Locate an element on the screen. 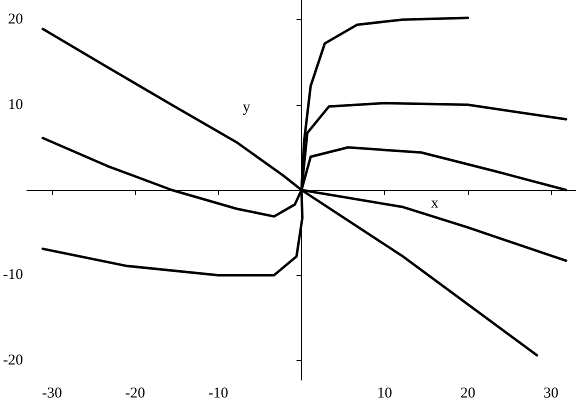  y-tick-label: 10 is located at coordinates (15, 104).